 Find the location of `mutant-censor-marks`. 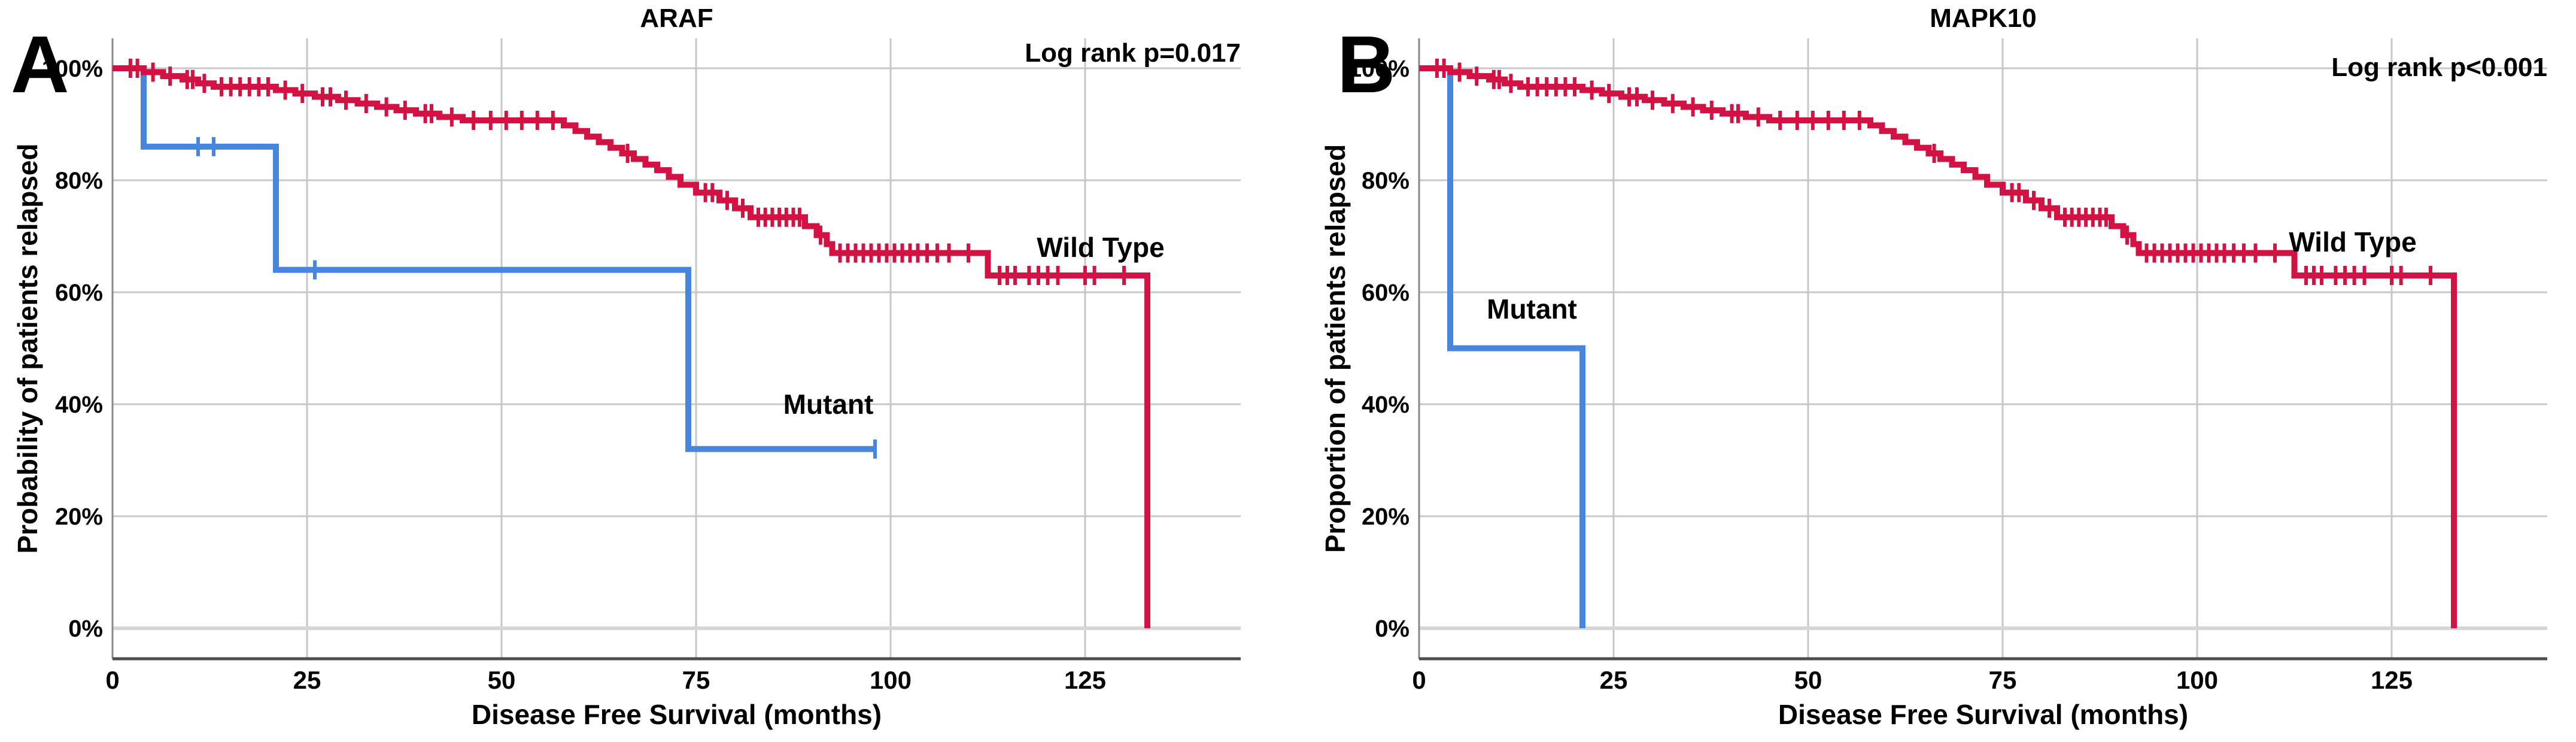

mutant-censor-marks is located at coordinates (536, 298).